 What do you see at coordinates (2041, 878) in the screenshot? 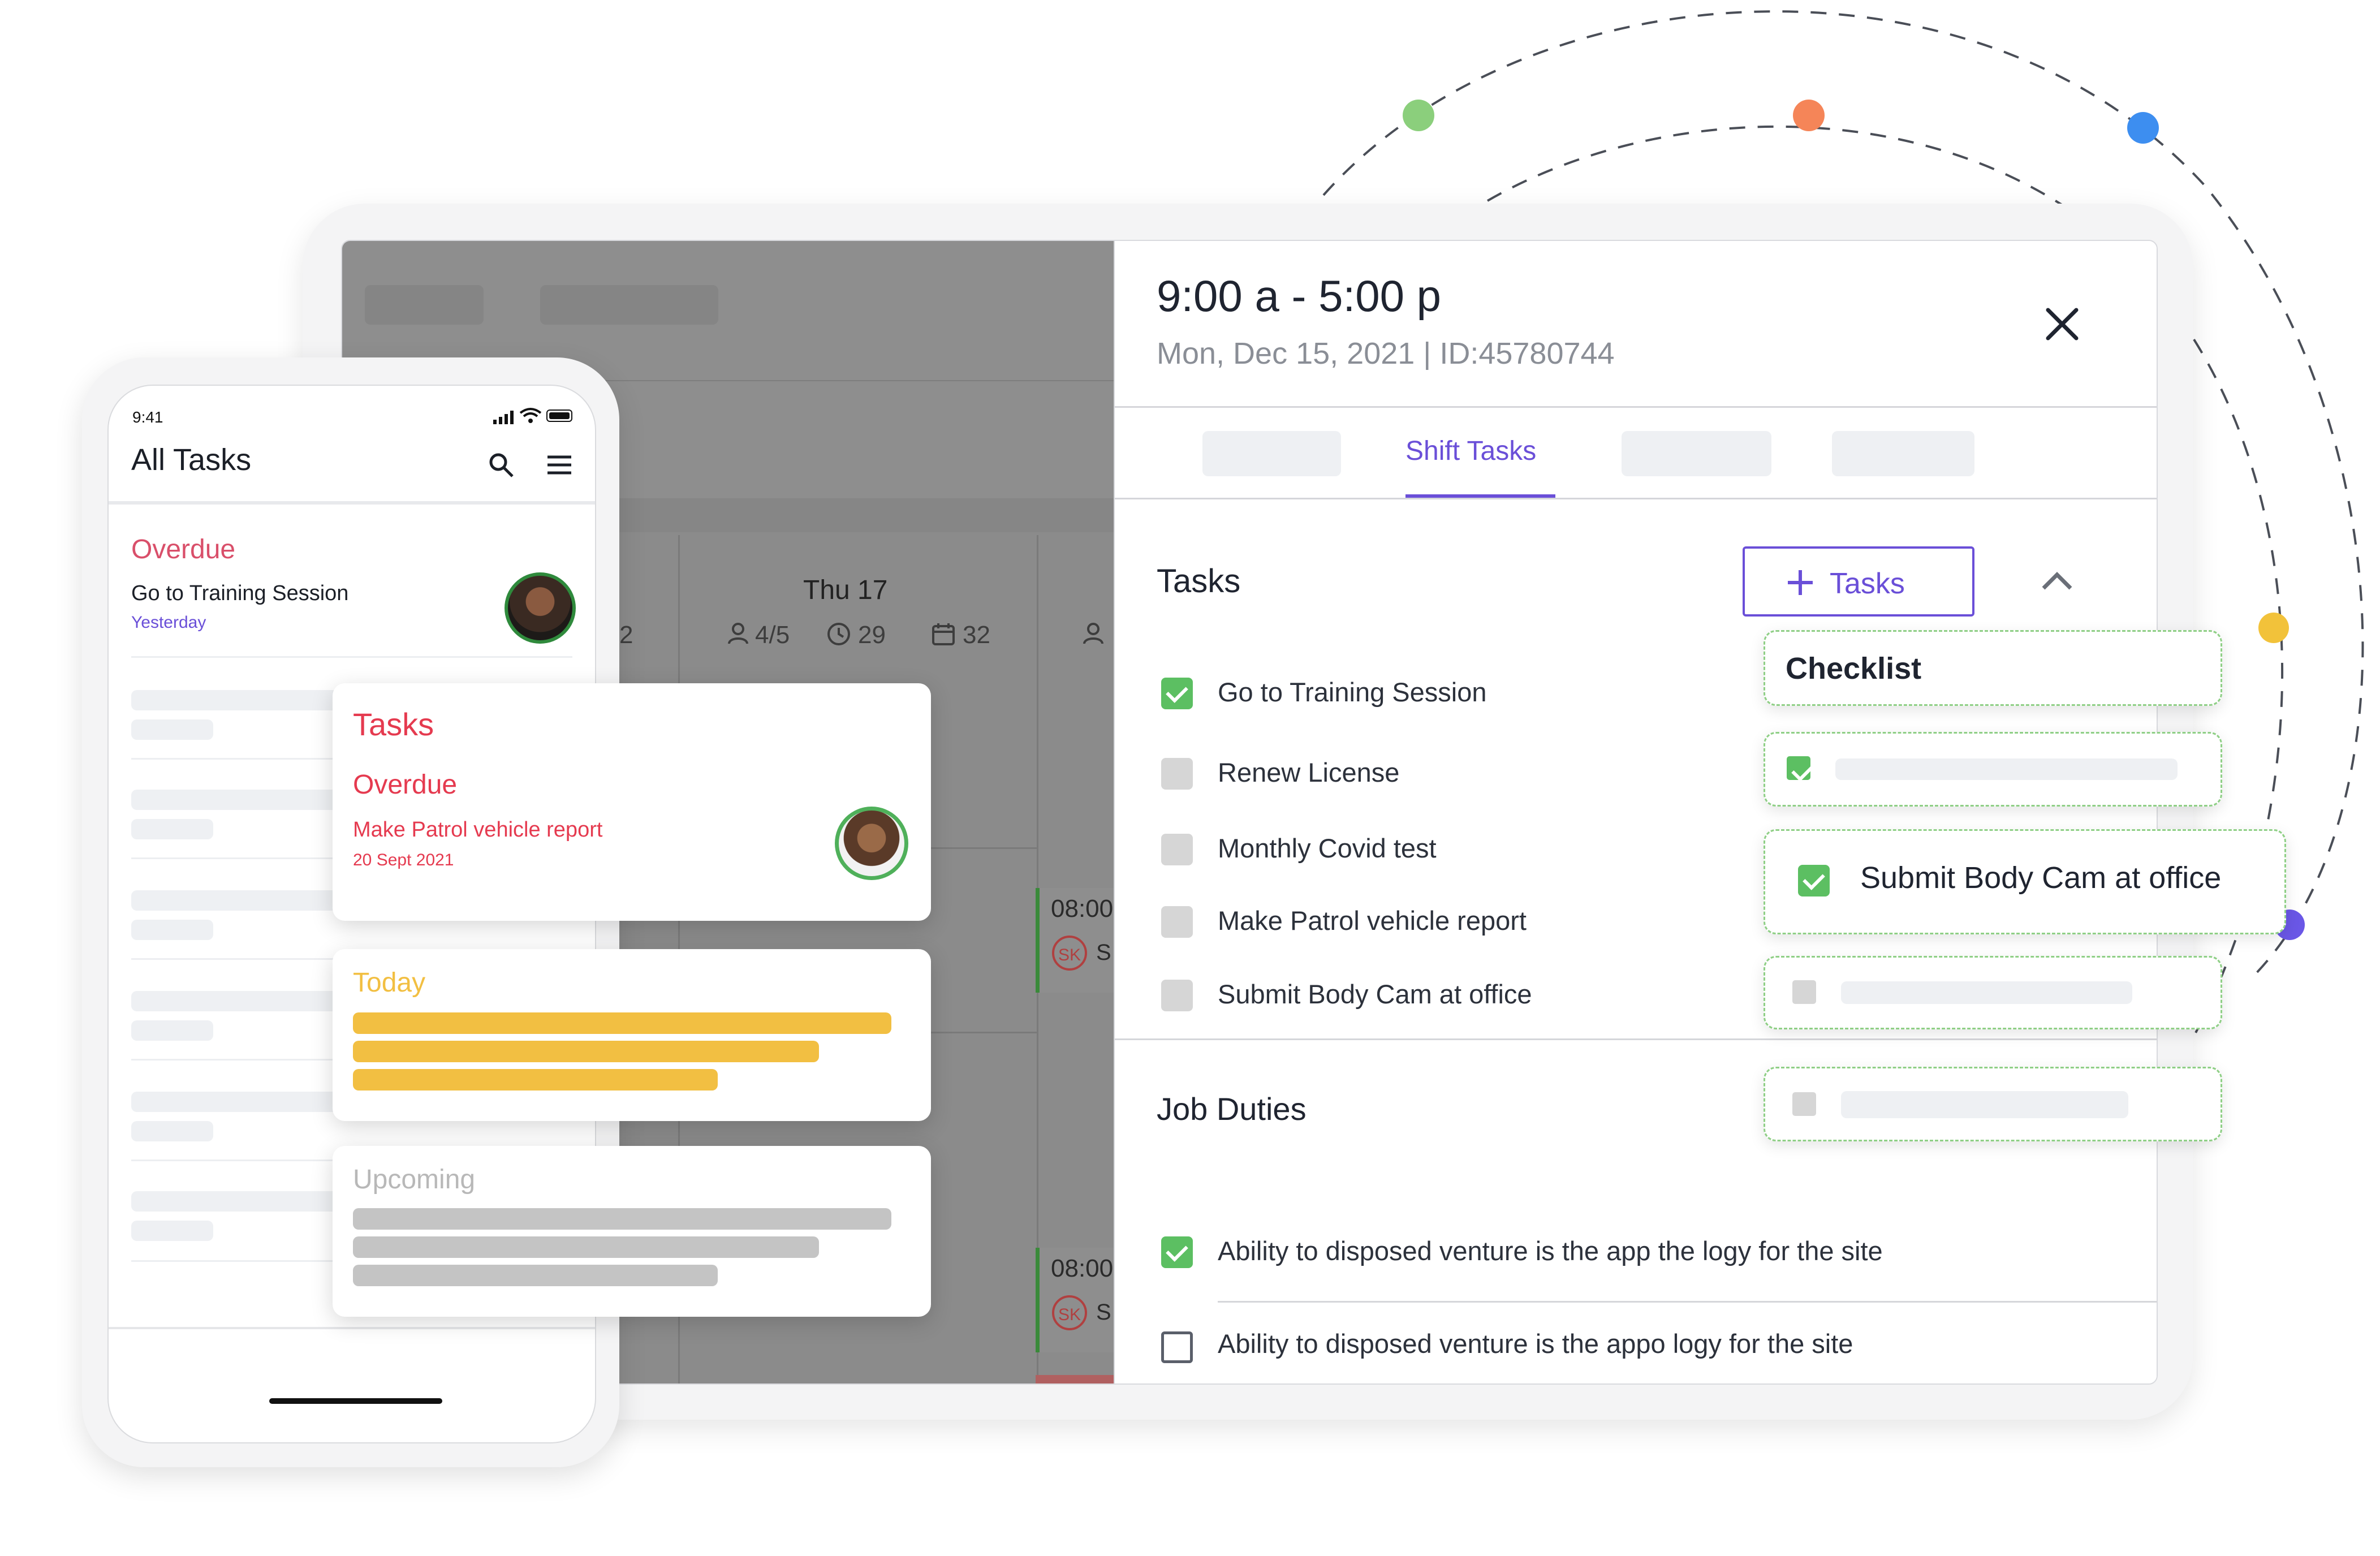
I see `checklist-item-label: Submit Body Cam at office` at bounding box center [2041, 878].